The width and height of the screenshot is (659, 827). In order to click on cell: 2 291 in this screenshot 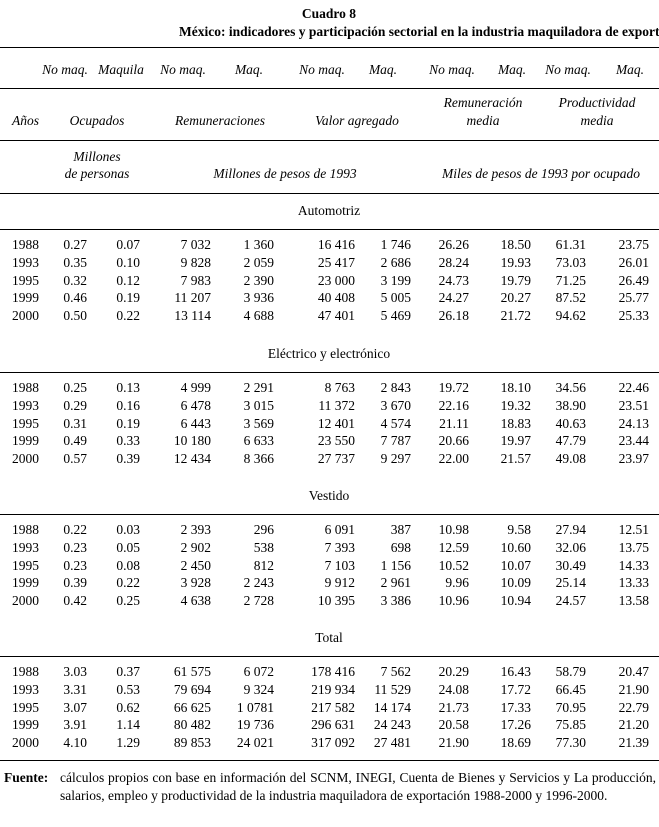, I will do `click(258, 387)`.